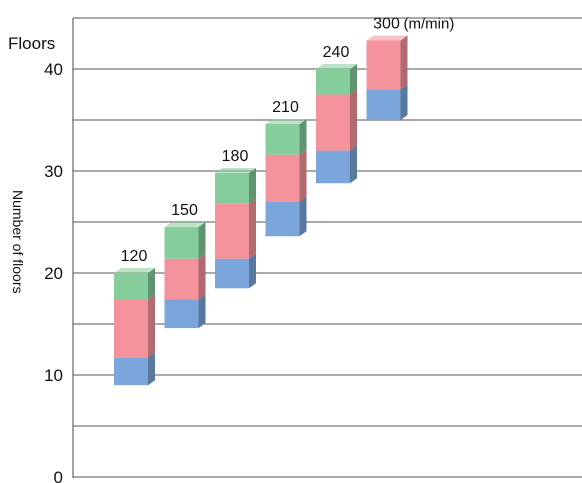 The image size is (582, 483). Describe the element at coordinates (429, 23) in the screenshot. I see `speed-unit-label: (m/min)` at that location.